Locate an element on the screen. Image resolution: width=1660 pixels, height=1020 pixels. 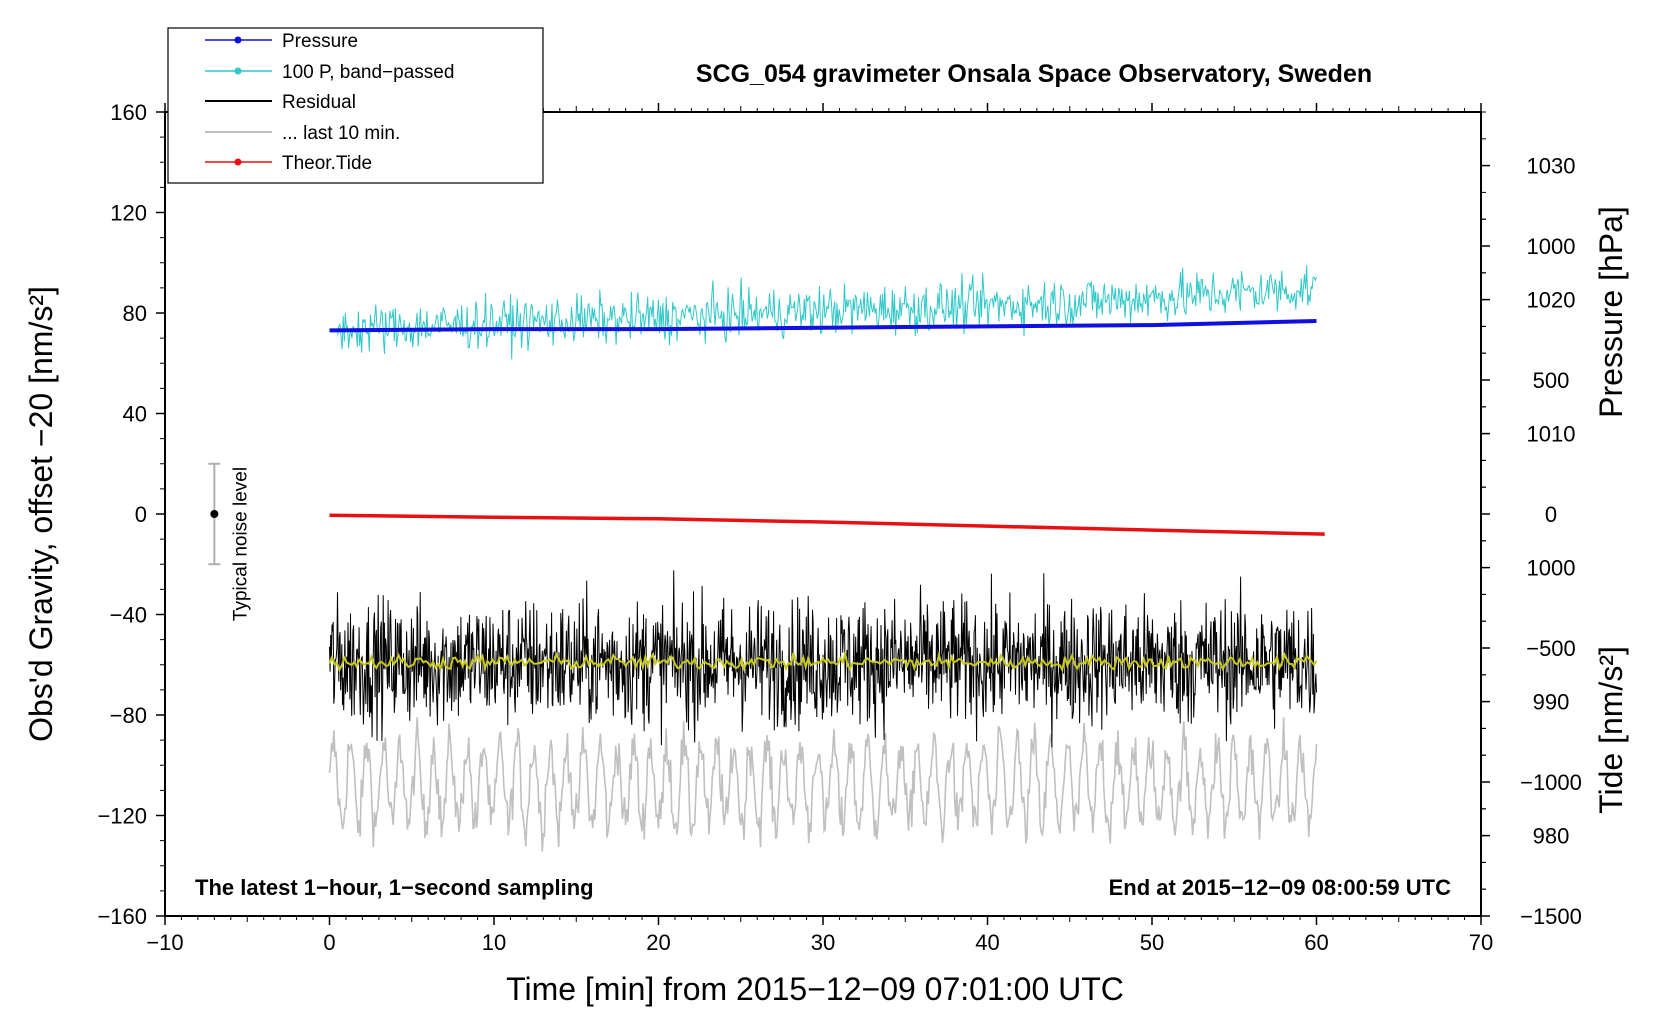
noise-marker: Typical noise level is located at coordinates (229, 541).